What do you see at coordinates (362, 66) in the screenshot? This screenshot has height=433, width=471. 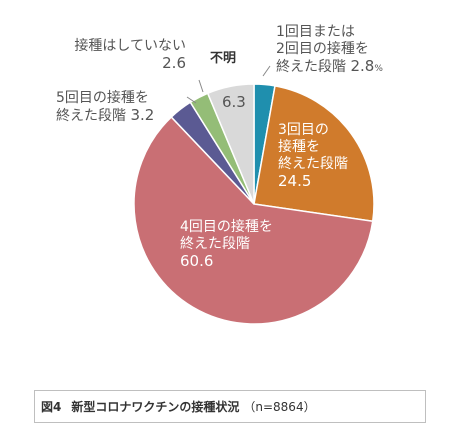 I see `slice-value-1: 2.8` at bounding box center [362, 66].